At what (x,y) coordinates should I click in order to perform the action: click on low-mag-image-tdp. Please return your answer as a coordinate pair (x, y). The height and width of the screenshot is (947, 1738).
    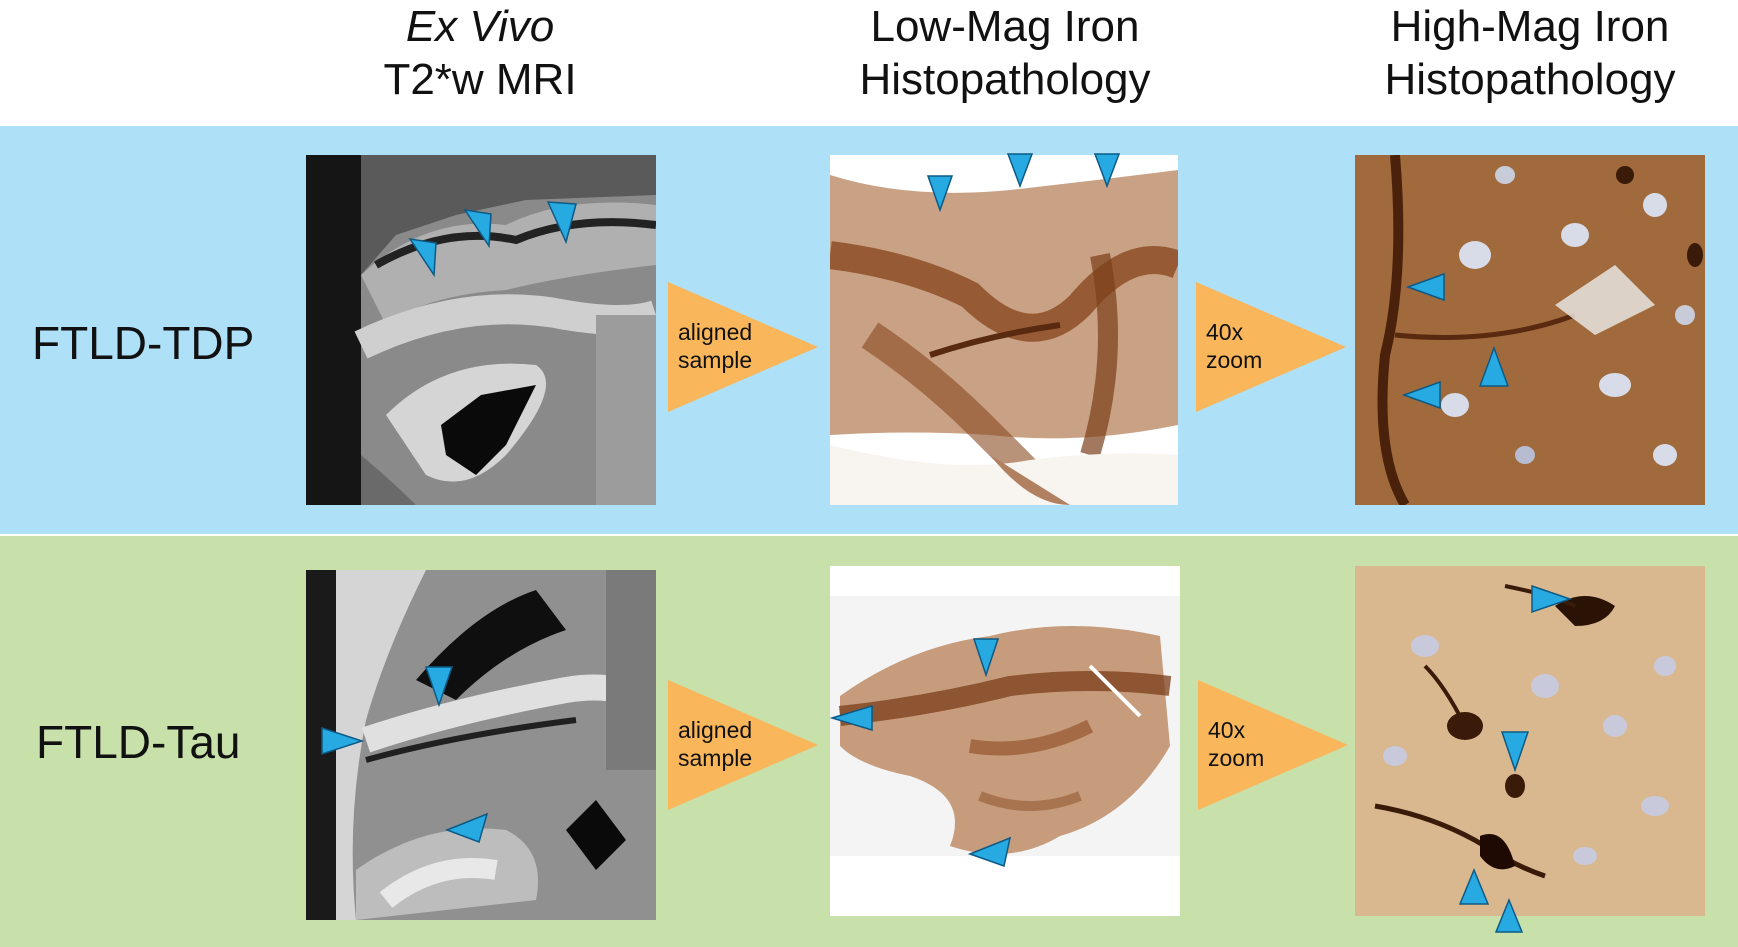
    Looking at the image, I should click on (1004, 330).